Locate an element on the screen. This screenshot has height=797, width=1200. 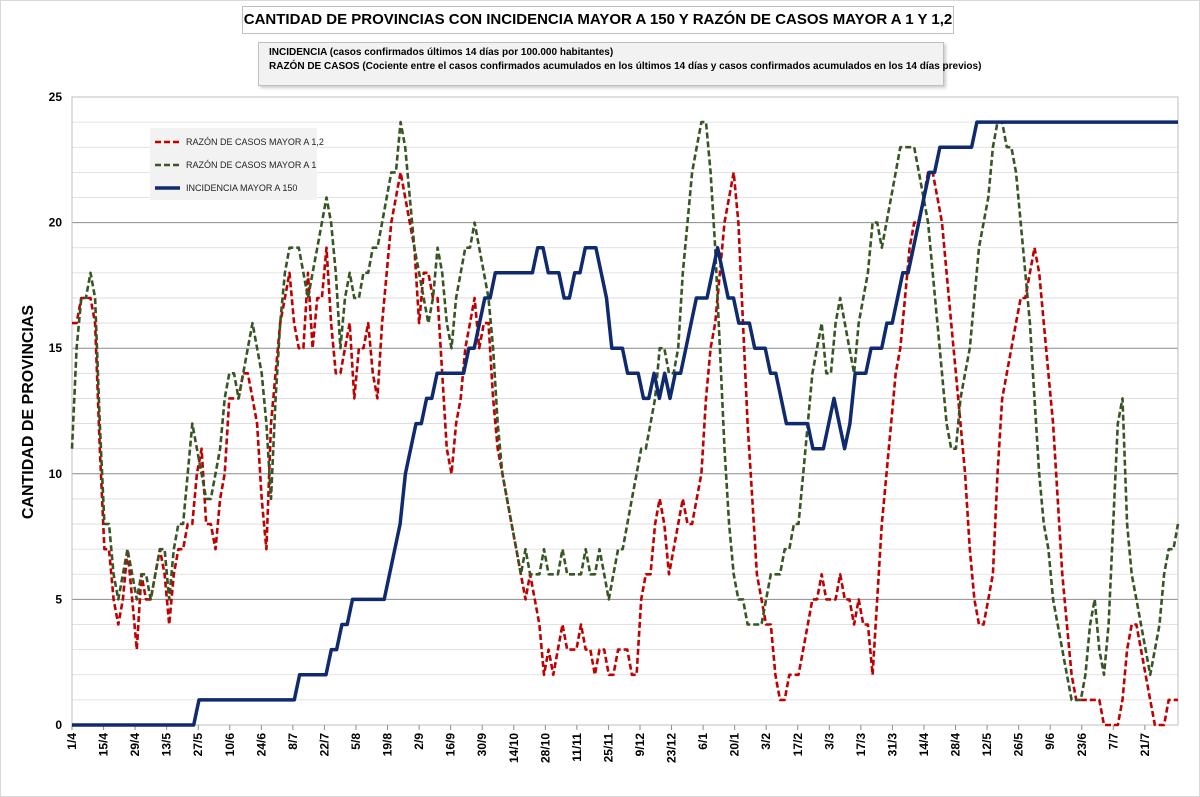
x-tick-label: 17/3 is located at coordinates (861, 745).